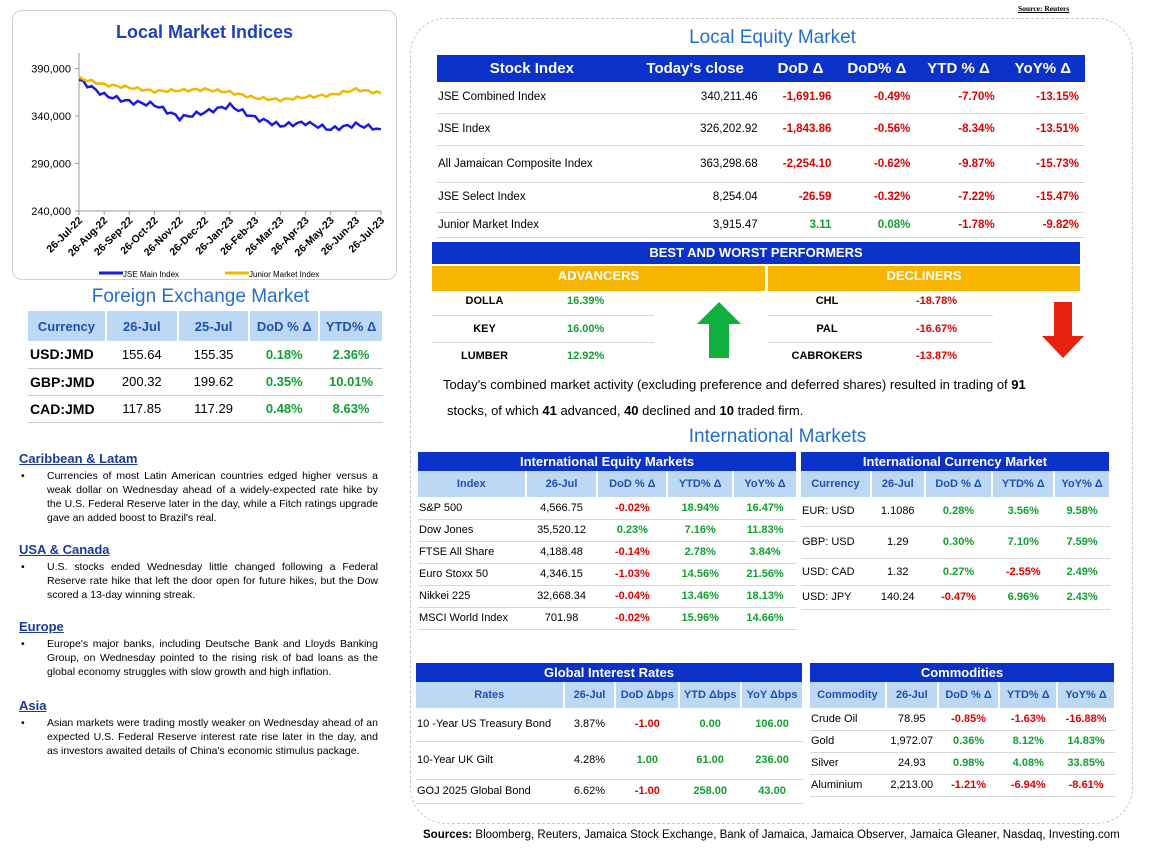  I want to click on cell-value: 8.63%, so click(351, 409).